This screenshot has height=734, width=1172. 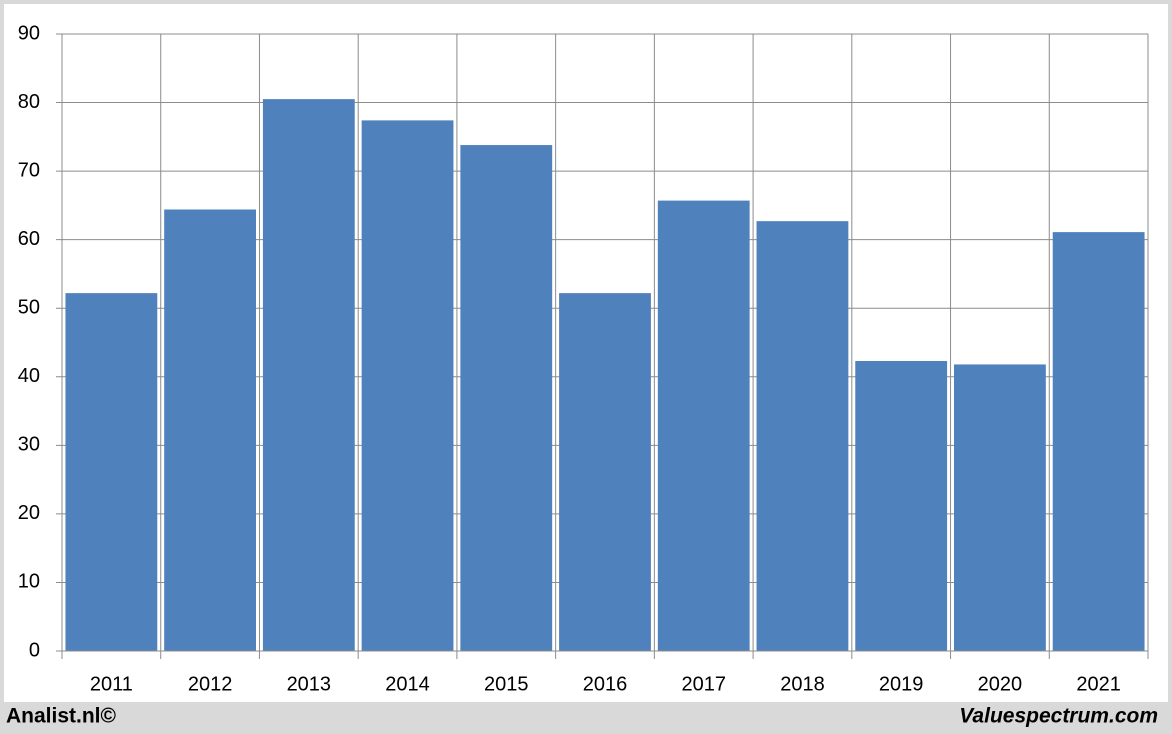 I want to click on y-tick-label: 20, so click(x=29, y=513).